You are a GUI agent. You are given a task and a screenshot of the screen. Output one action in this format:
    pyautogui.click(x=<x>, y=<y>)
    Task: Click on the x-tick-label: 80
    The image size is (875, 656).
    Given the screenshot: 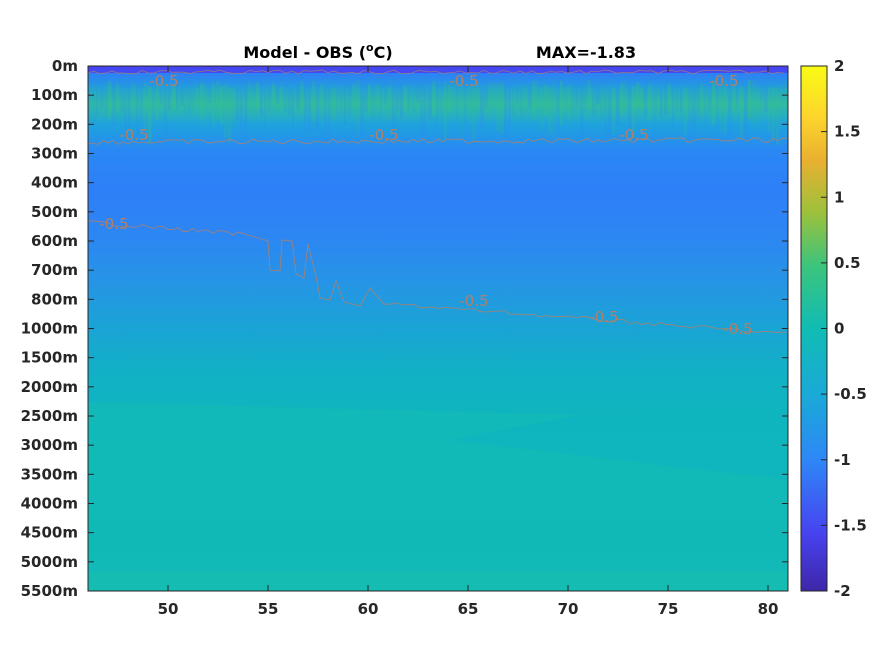 What is the action you would take?
    pyautogui.click(x=768, y=609)
    